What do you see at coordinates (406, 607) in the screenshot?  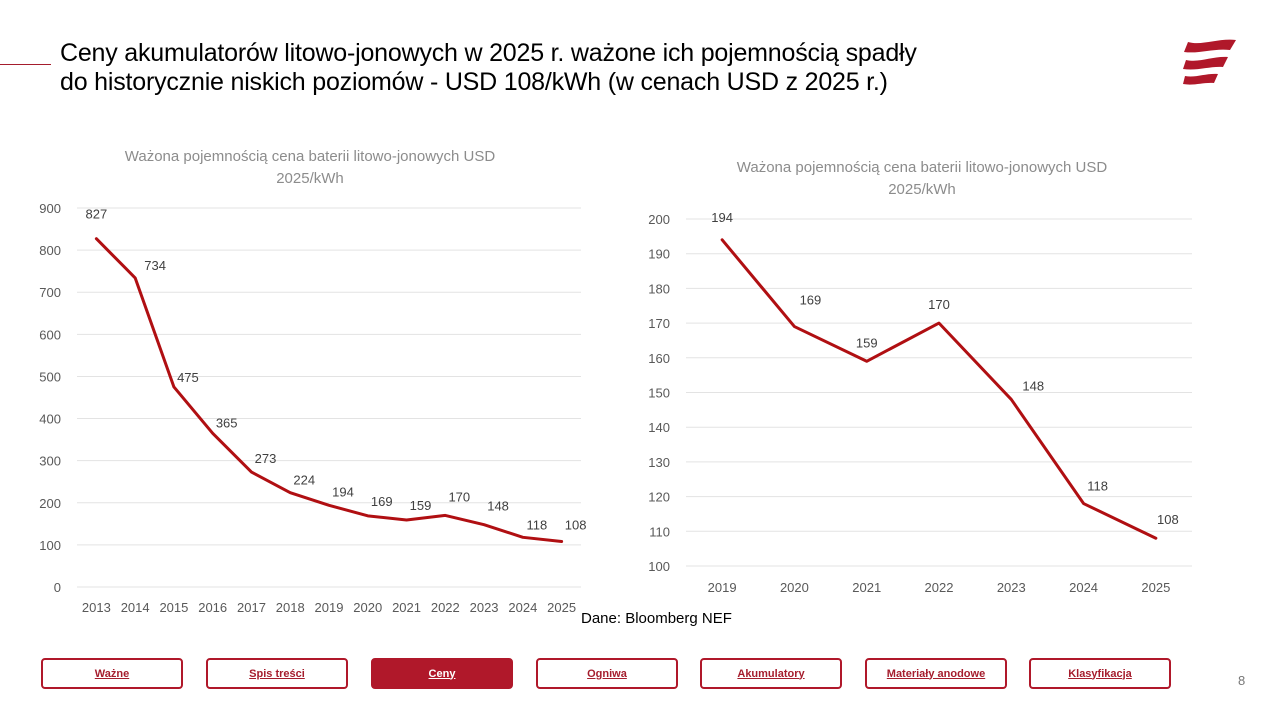 I see `chart-1-x-tick-label: 2021` at bounding box center [406, 607].